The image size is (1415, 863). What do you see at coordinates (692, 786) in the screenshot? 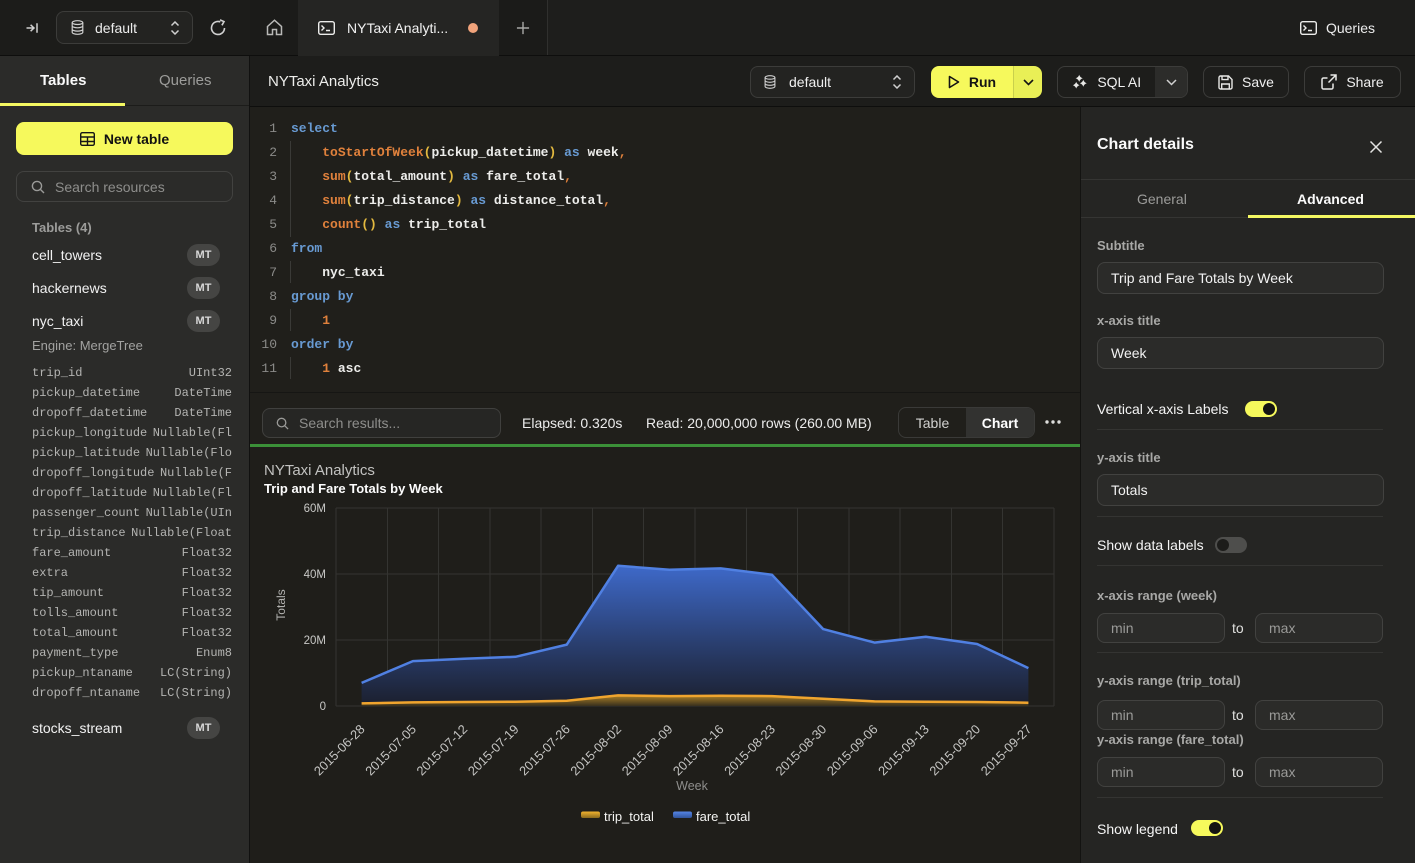
I see `svg-text: Week` at bounding box center [692, 786].